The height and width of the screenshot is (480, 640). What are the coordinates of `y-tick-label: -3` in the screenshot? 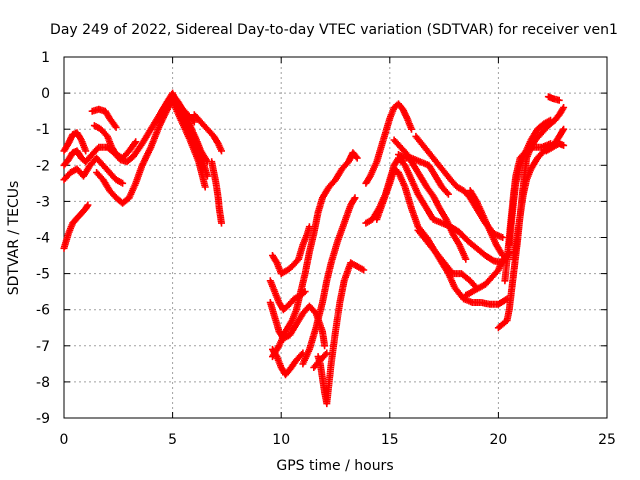 It's located at (43, 202).